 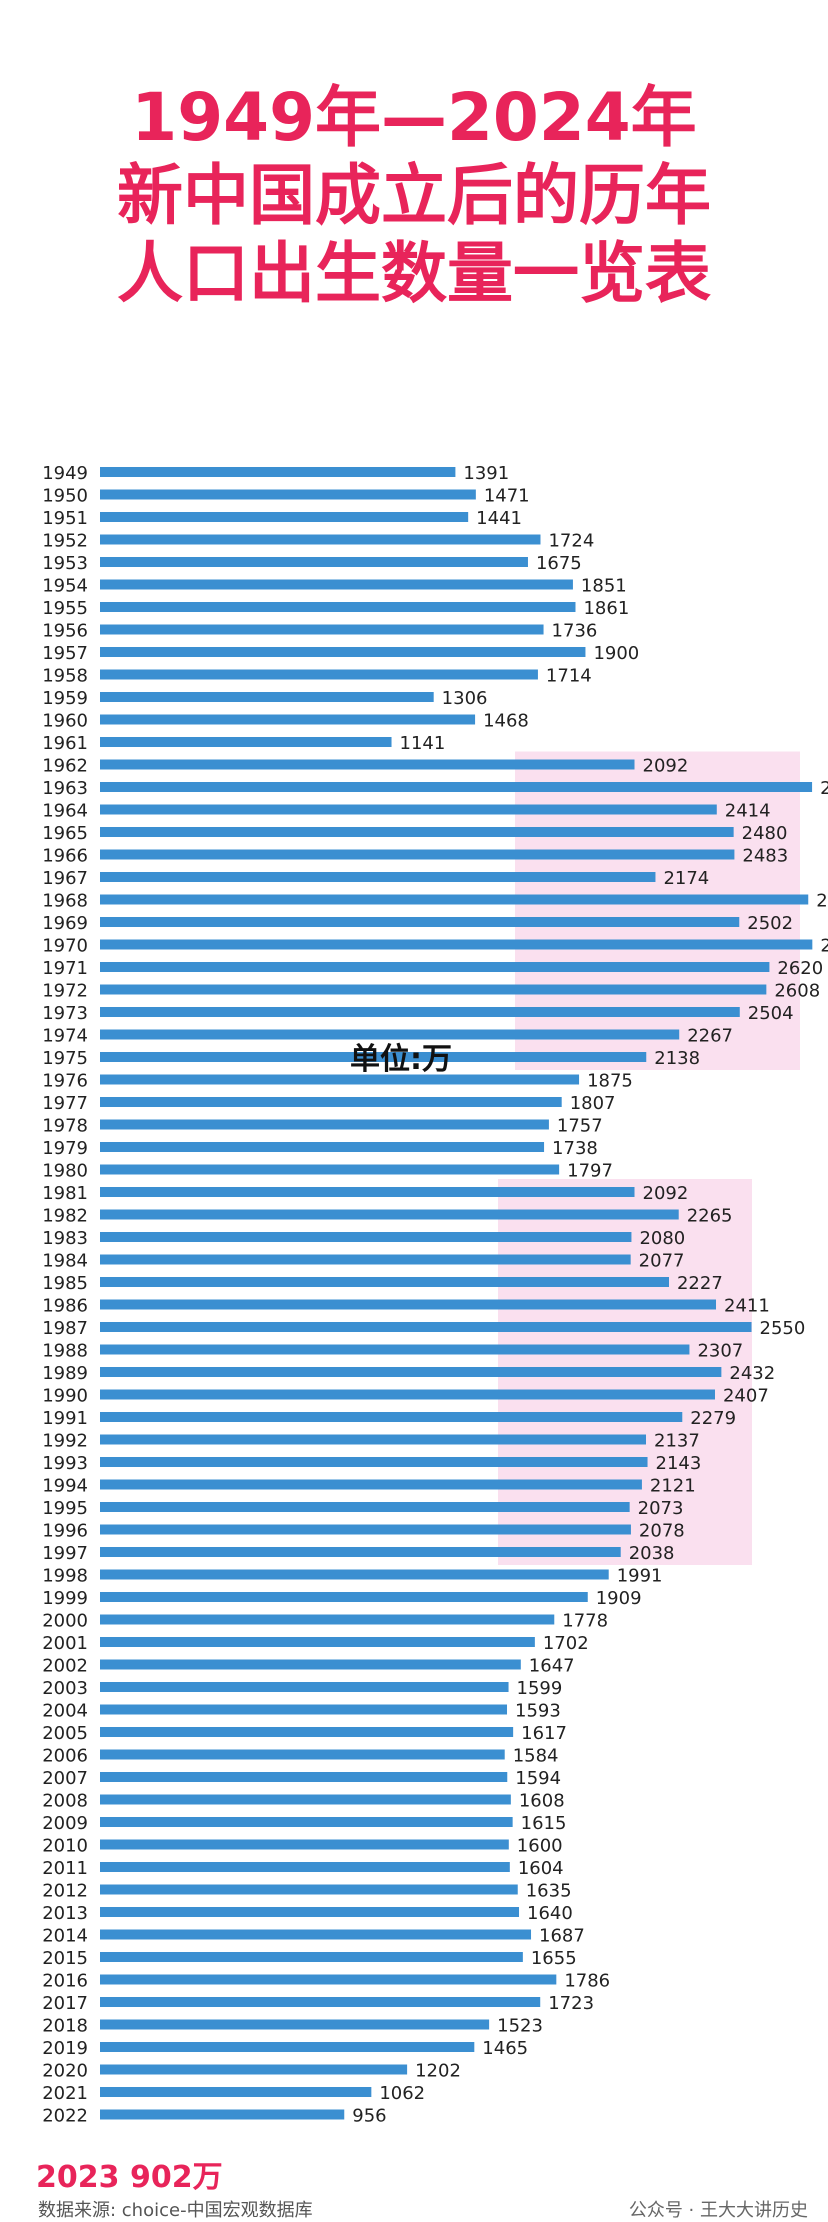 What do you see at coordinates (65, 991) in the screenshot?
I see `year-label: 1972` at bounding box center [65, 991].